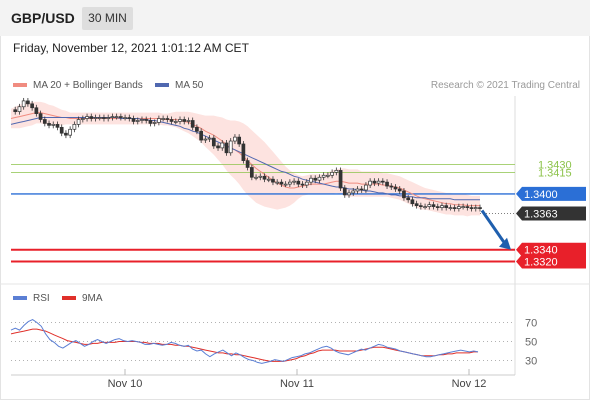  What do you see at coordinates (244, 345) in the screenshot?
I see `rsi-ma9-line` at bounding box center [244, 345].